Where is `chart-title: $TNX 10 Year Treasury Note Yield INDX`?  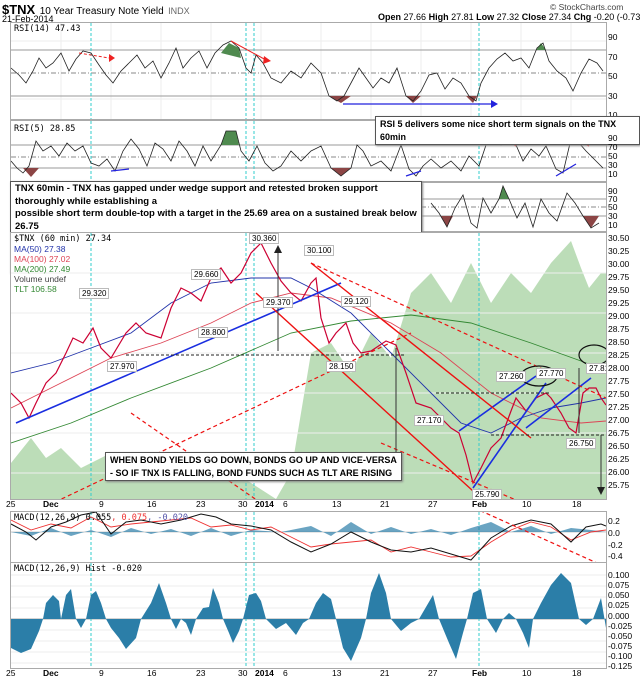 chart-title: $TNX 10 Year Treasury Note Yield INDX is located at coordinates (96, 10).